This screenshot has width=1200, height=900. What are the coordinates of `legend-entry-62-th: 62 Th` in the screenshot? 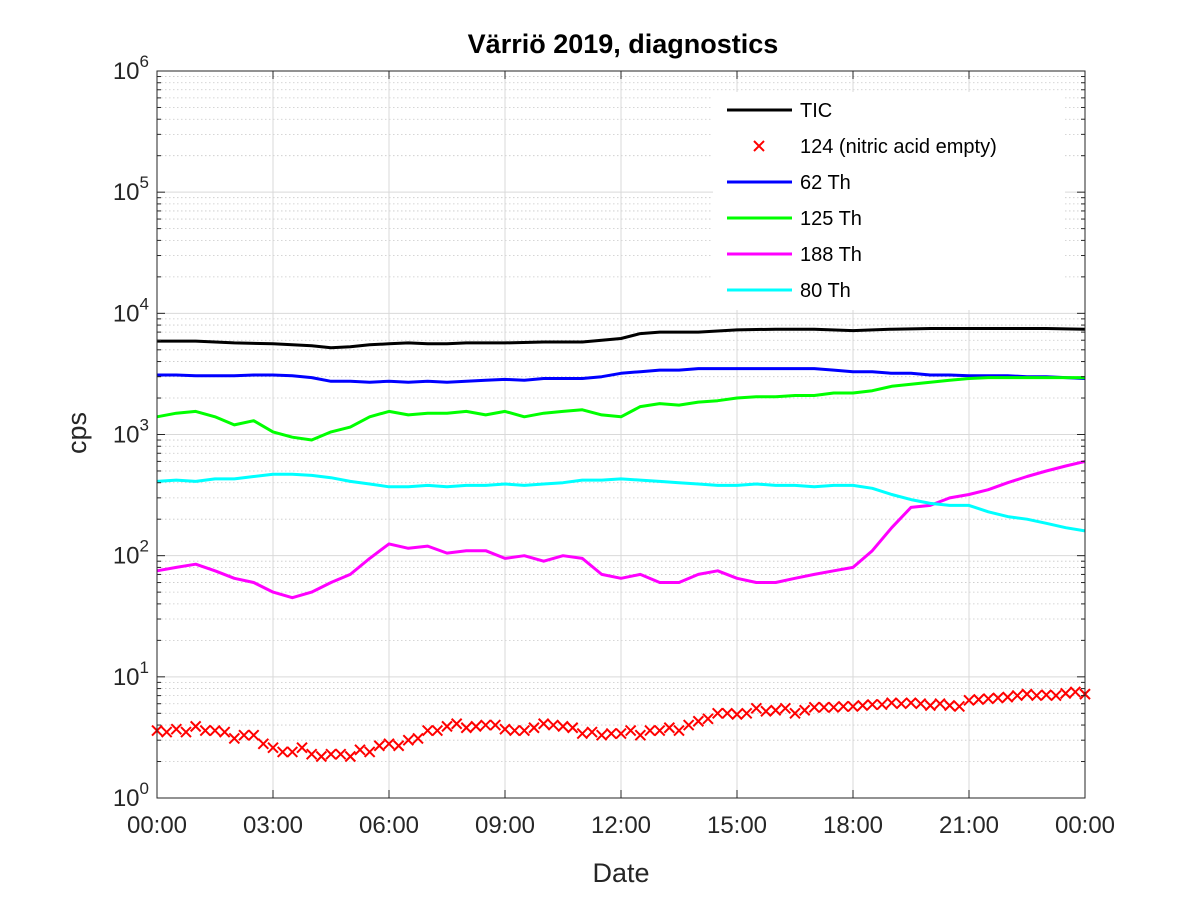 It's located at (789, 183).